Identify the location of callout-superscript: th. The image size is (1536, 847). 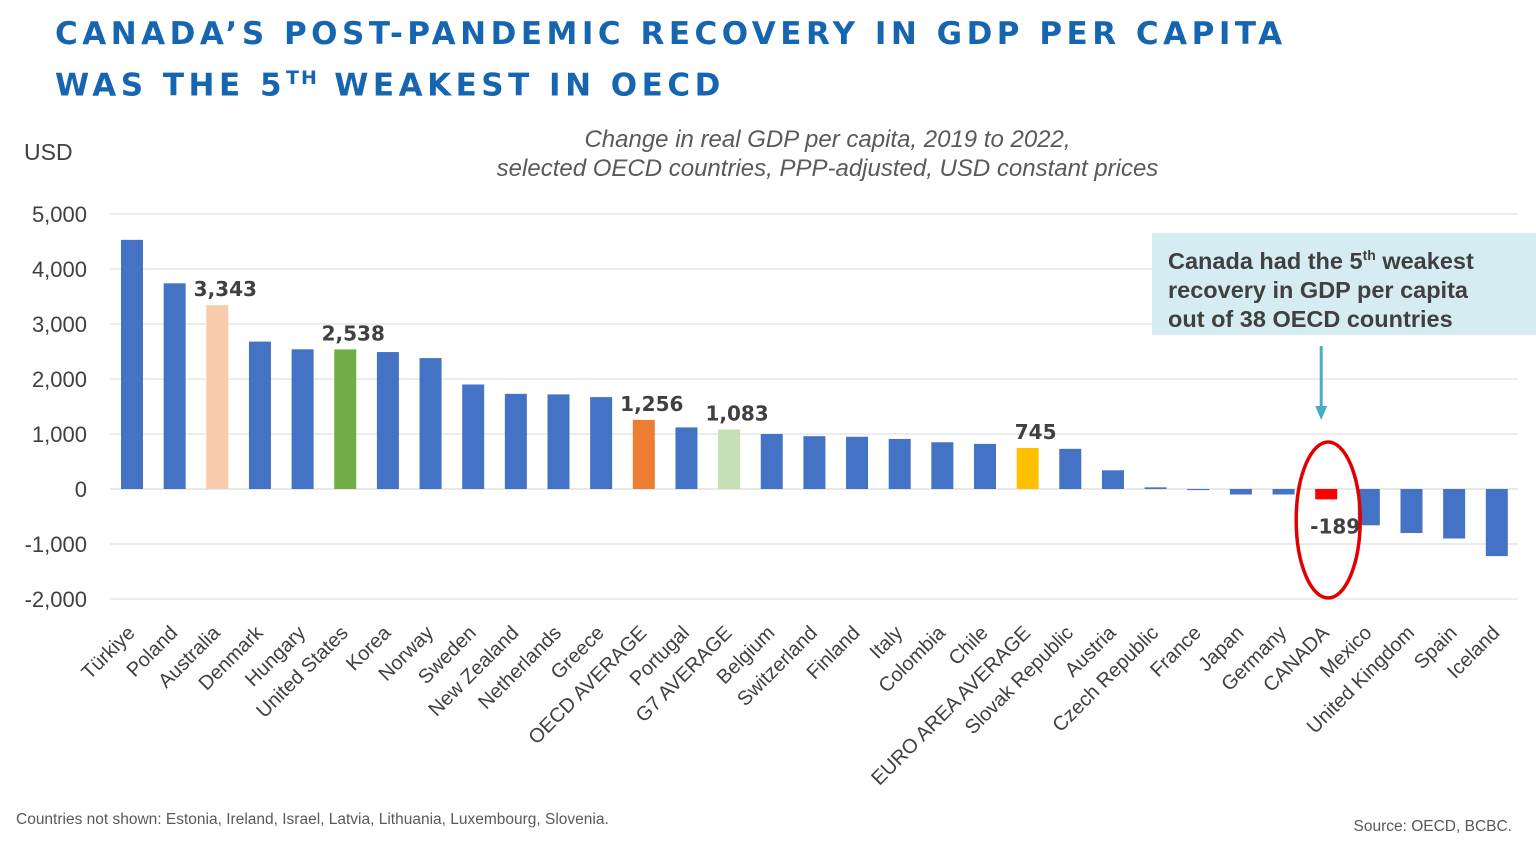
(1369, 255).